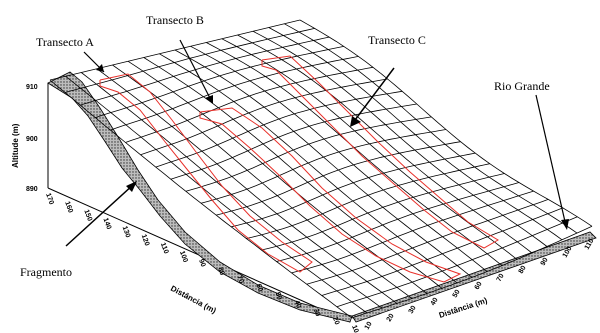 The image size is (600, 333). What do you see at coordinates (297, 305) in the screenshot?
I see `left-tick-label: 40` at bounding box center [297, 305].